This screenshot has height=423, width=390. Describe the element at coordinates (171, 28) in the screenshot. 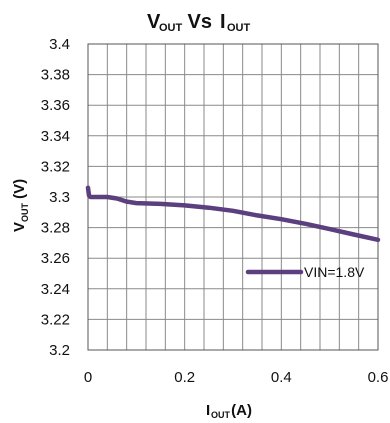

I see `title-v-sub: OUT` at that location.